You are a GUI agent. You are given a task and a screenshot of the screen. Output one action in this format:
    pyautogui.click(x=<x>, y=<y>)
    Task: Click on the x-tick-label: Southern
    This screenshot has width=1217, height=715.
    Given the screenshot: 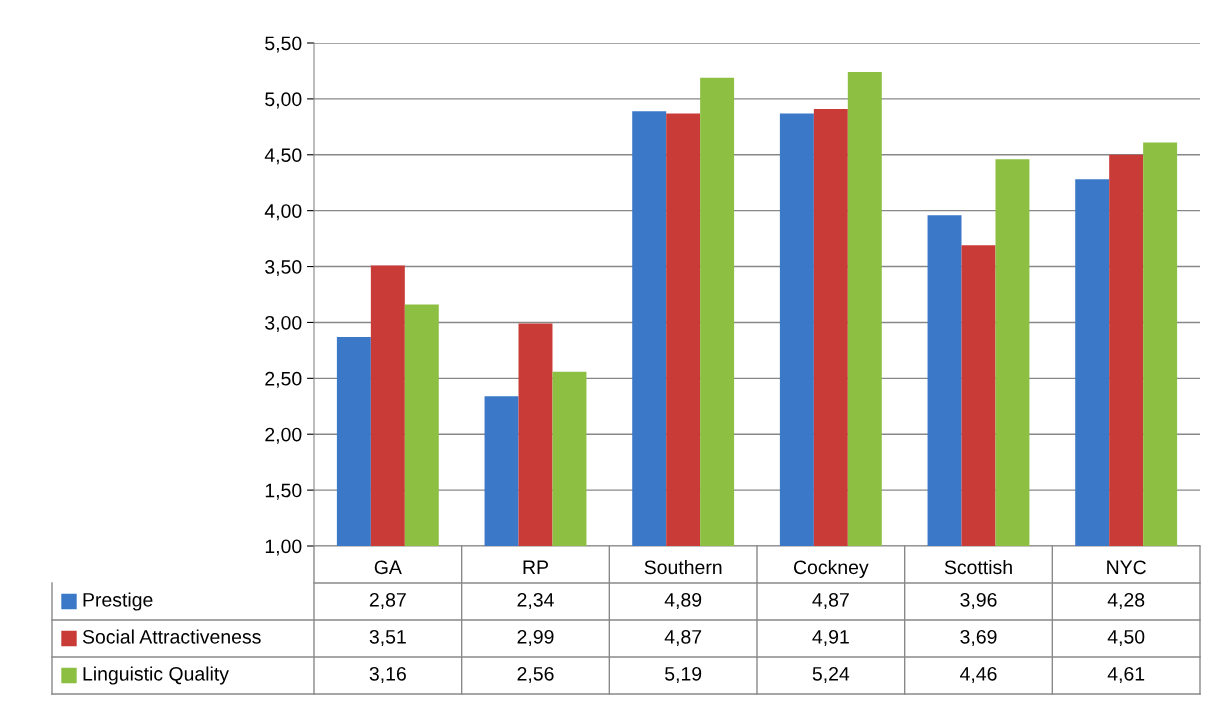 What is the action you would take?
    pyautogui.click(x=683, y=567)
    